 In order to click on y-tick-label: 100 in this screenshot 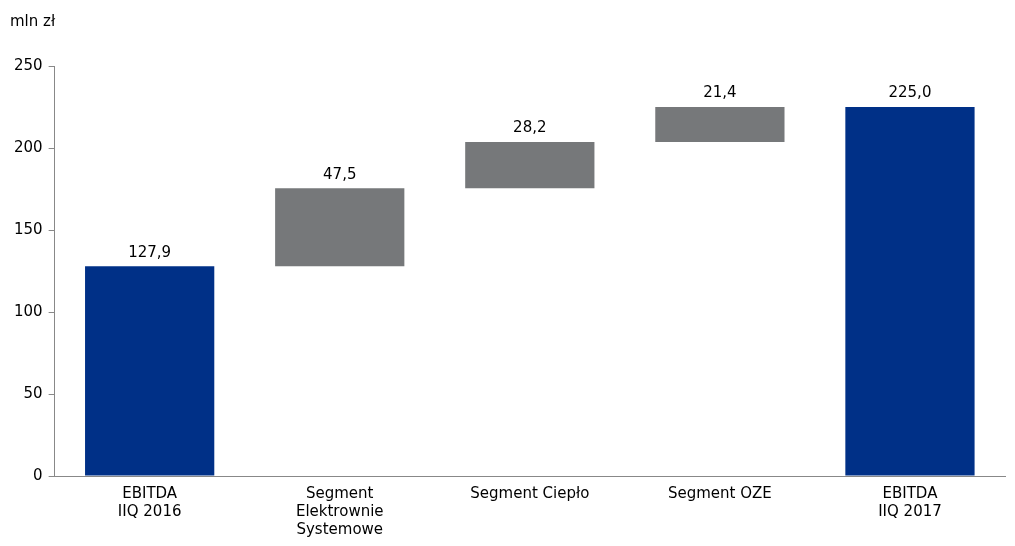, I will do `click(28, 310)`.